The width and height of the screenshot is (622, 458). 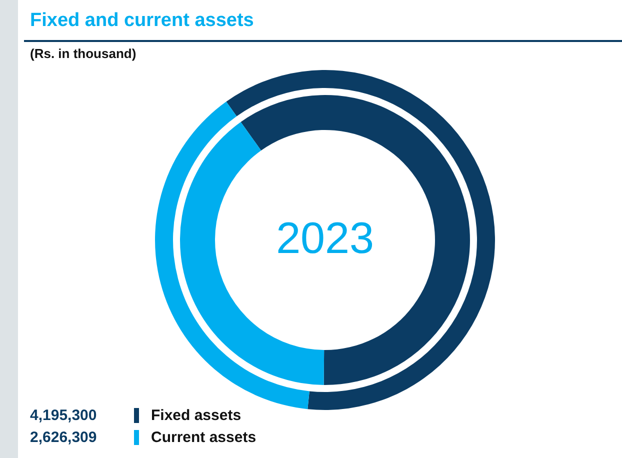 I want to click on chart-title: Fixed and current assets, so click(x=142, y=21).